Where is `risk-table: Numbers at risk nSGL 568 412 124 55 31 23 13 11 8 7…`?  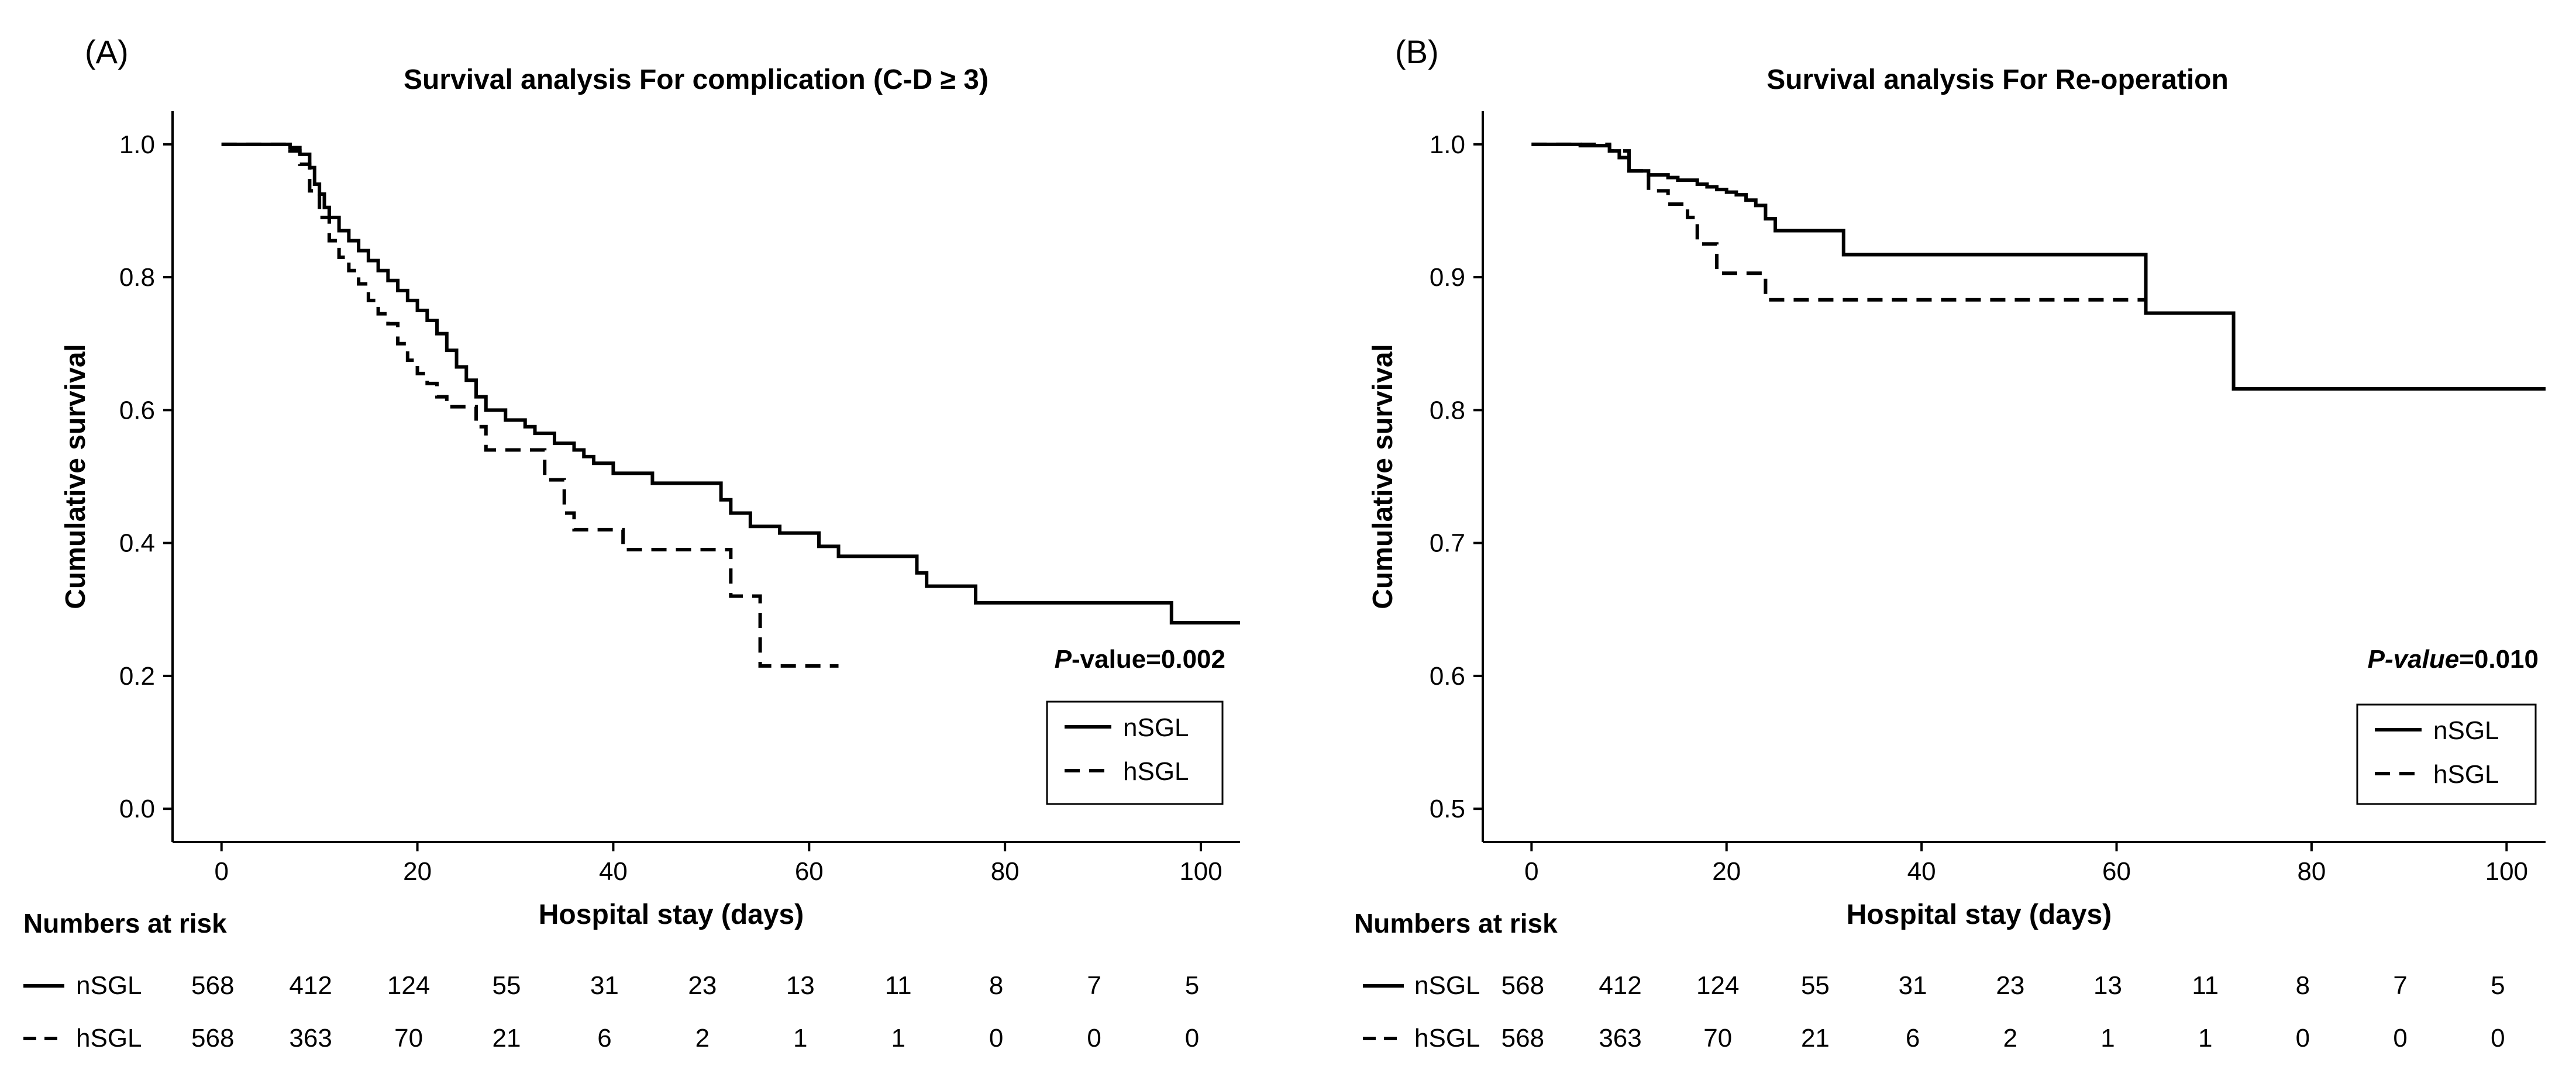
risk-table: Numbers at risk nSGL 568 412 124 55 31 23 13 11 8 7… is located at coordinates (1929, 980).